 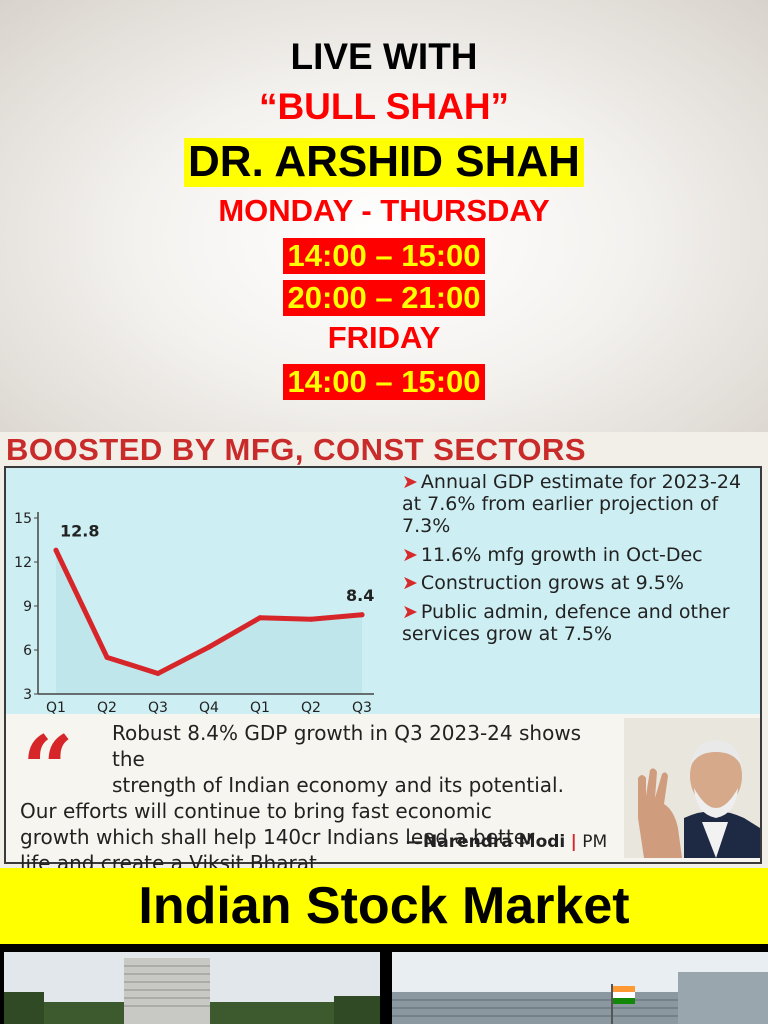 I want to click on stock-exchange-building-photo, so click(x=192, y=988).